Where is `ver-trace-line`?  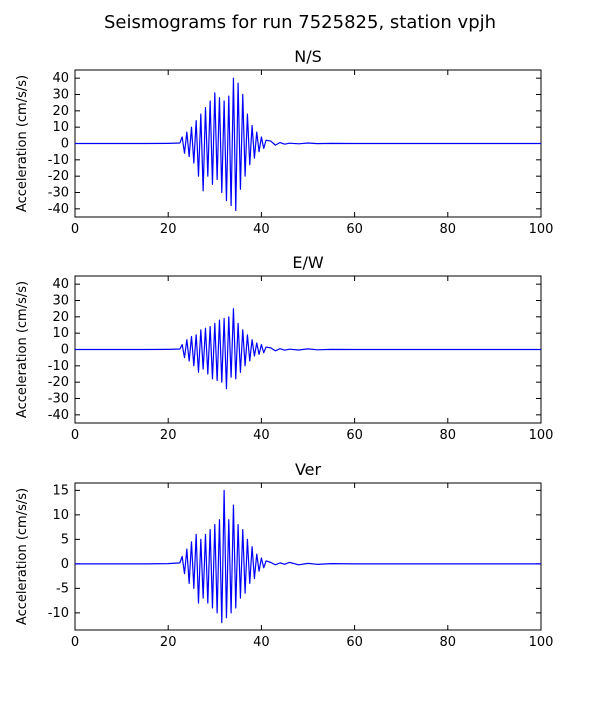
ver-trace-line is located at coordinates (308, 556).